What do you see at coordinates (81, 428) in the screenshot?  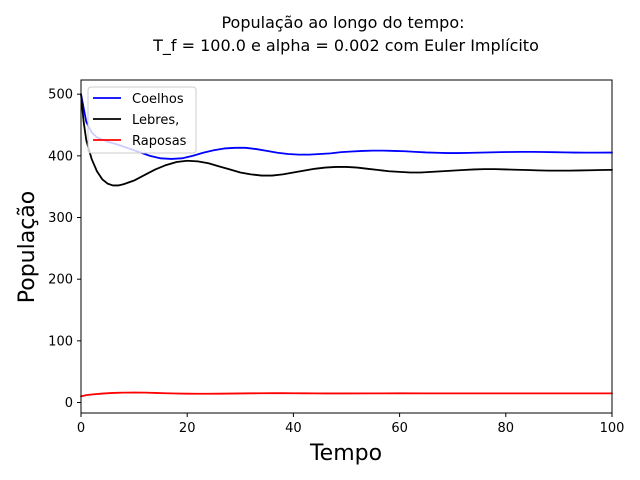 I see `x-tick-label: 0` at bounding box center [81, 428].